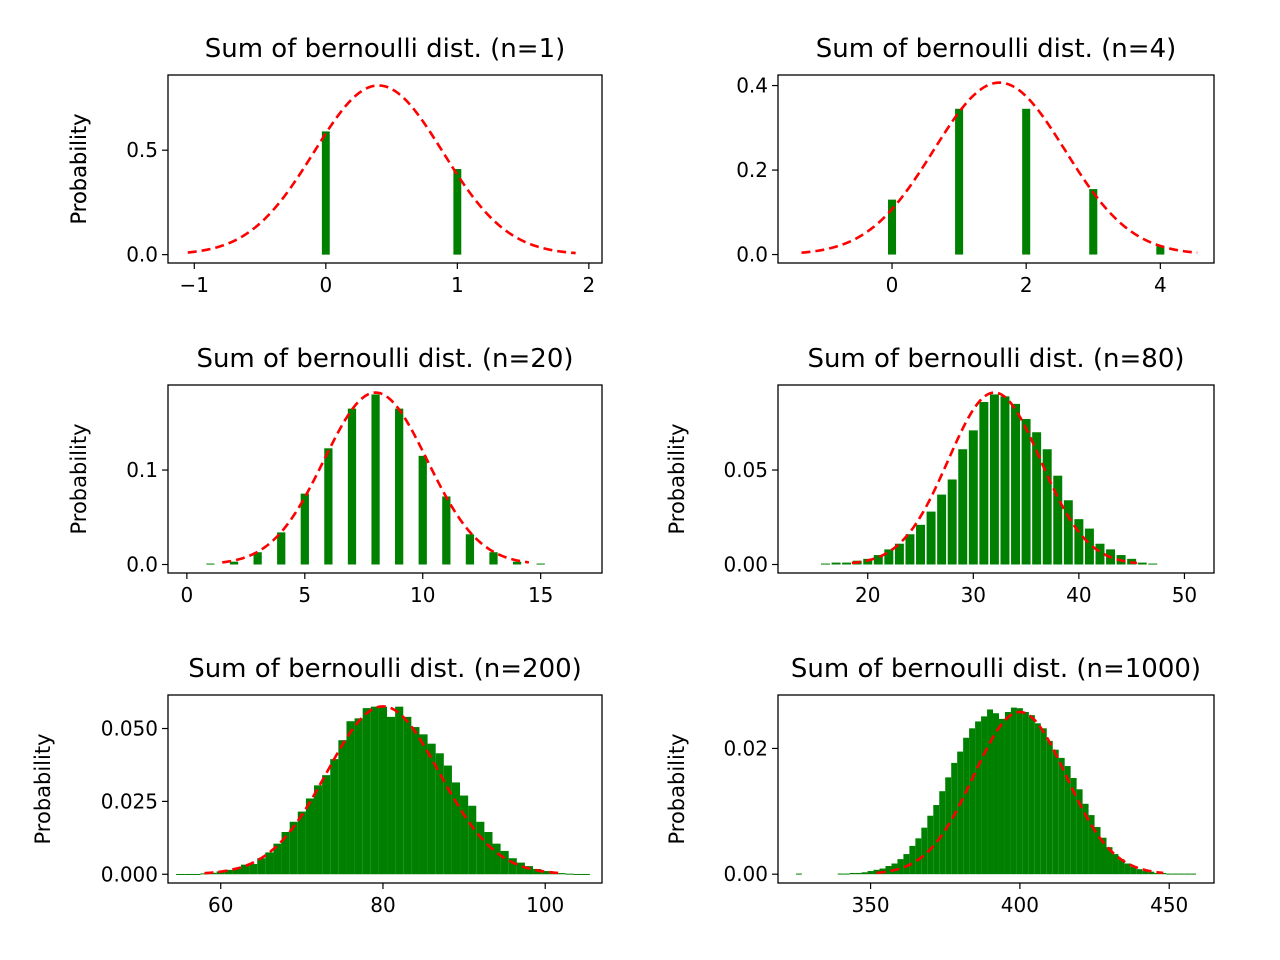 This screenshot has height=960, width=1280. I want to click on x-tick-label: 60, so click(220, 905).